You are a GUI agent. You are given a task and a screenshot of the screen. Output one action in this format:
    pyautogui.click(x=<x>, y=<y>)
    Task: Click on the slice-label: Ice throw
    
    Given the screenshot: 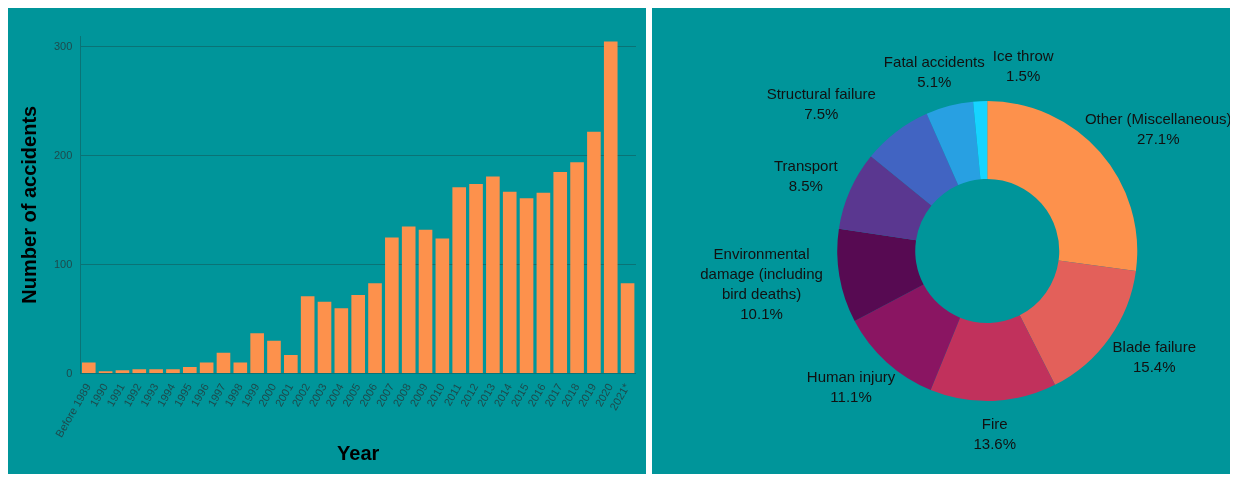 What is the action you would take?
    pyautogui.click(x=1023, y=56)
    